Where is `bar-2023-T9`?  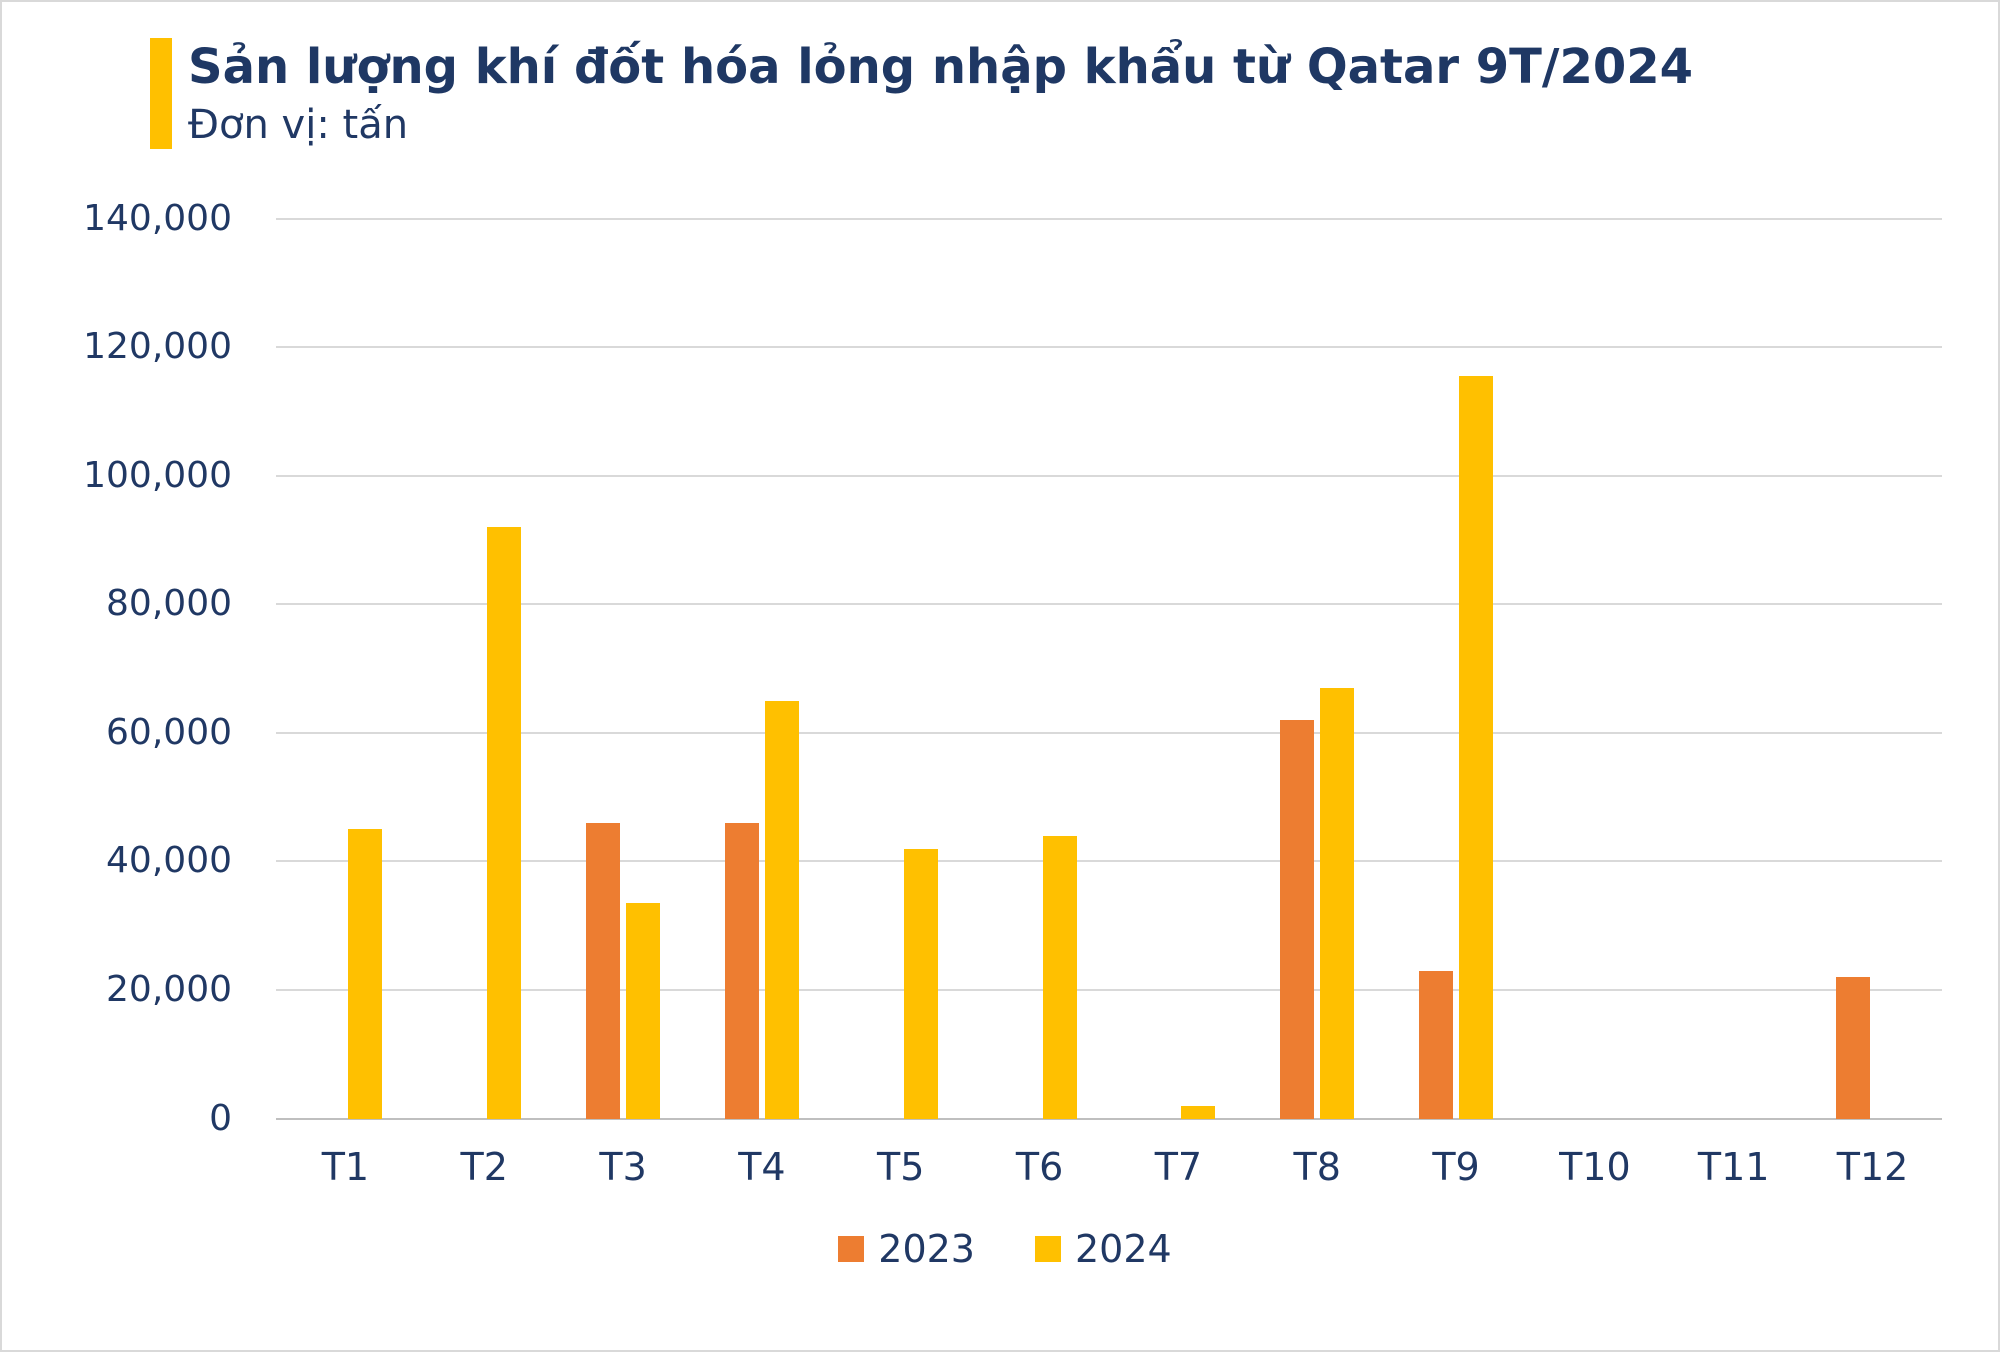 bar-2023-T9 is located at coordinates (1436, 1044).